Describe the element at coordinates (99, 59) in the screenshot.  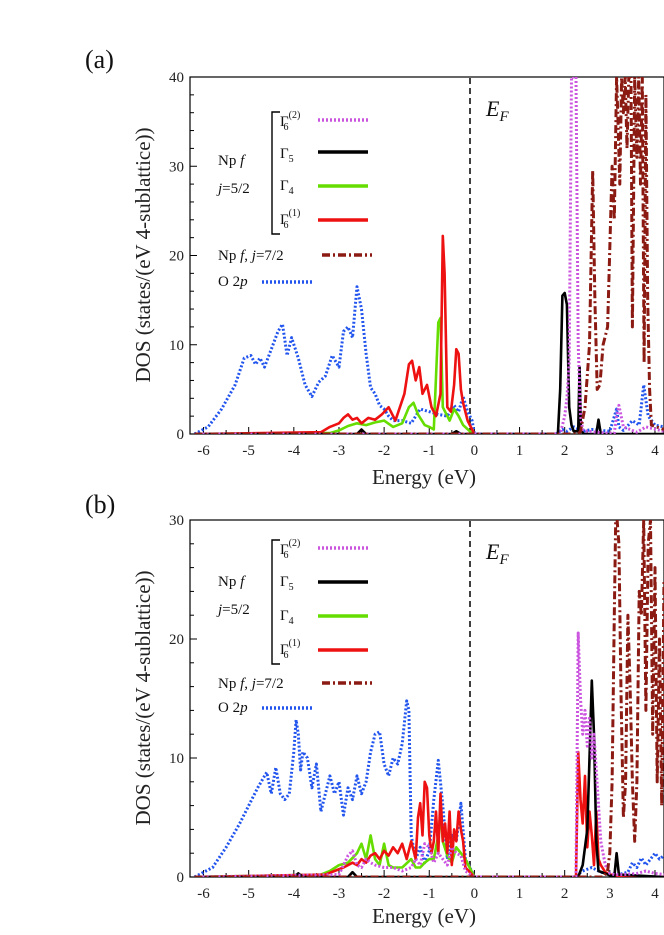
I see `panel-a-label: (a)` at that location.